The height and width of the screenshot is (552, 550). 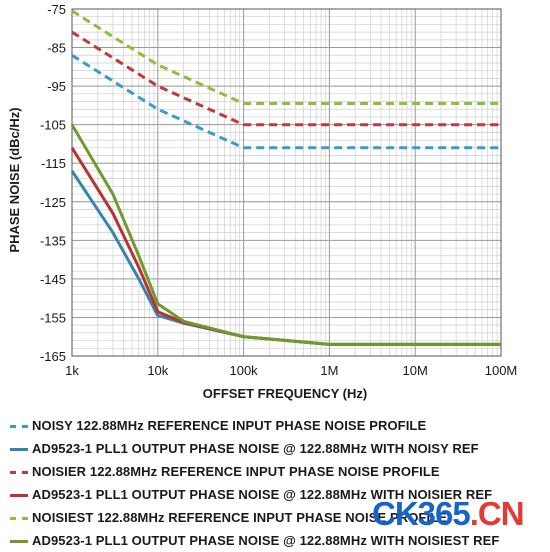 What do you see at coordinates (157, 370) in the screenshot?
I see `x-tick-label: 10k` at bounding box center [157, 370].